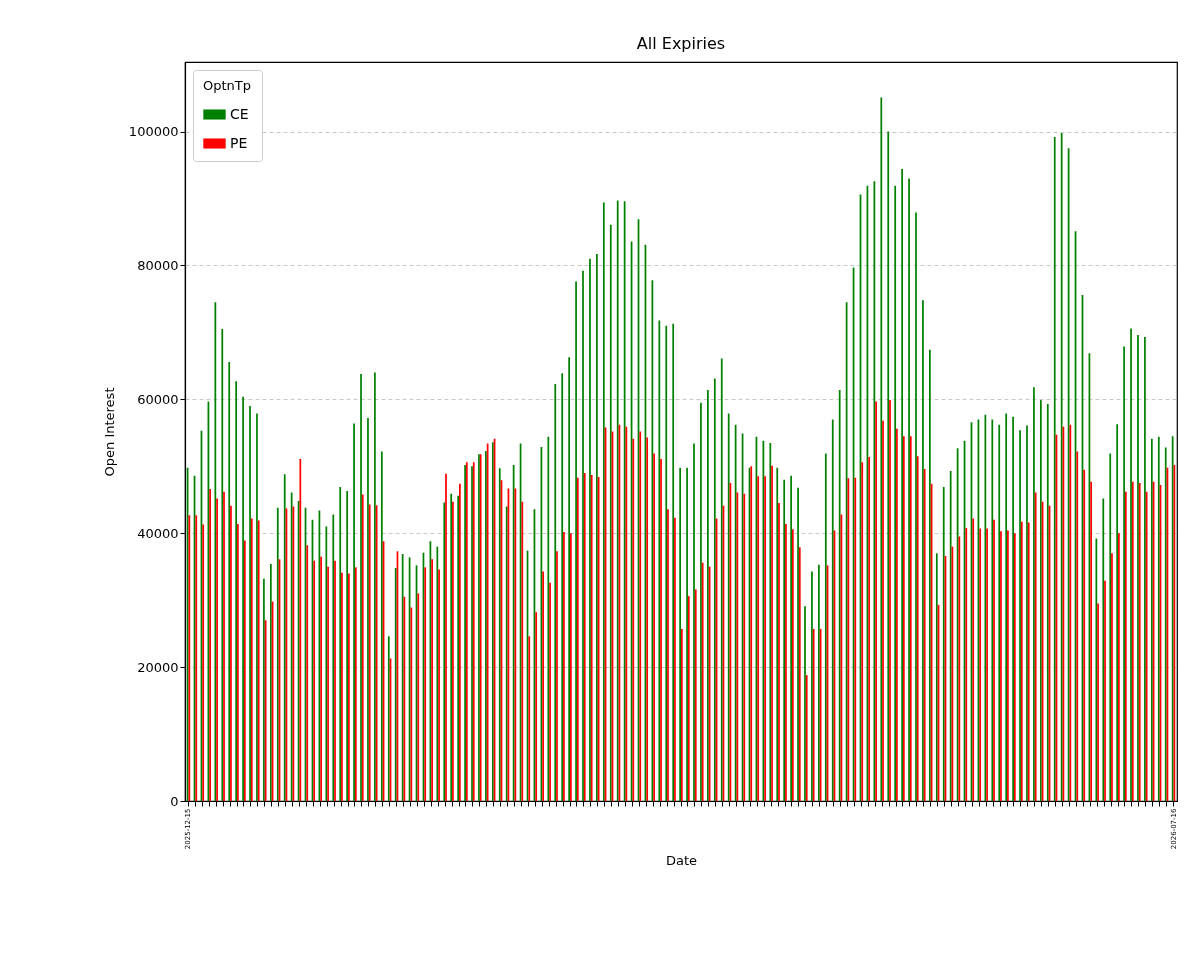 This screenshot has height=976, width=1202. I want to click on chart-title: All Expiries, so click(681, 43).